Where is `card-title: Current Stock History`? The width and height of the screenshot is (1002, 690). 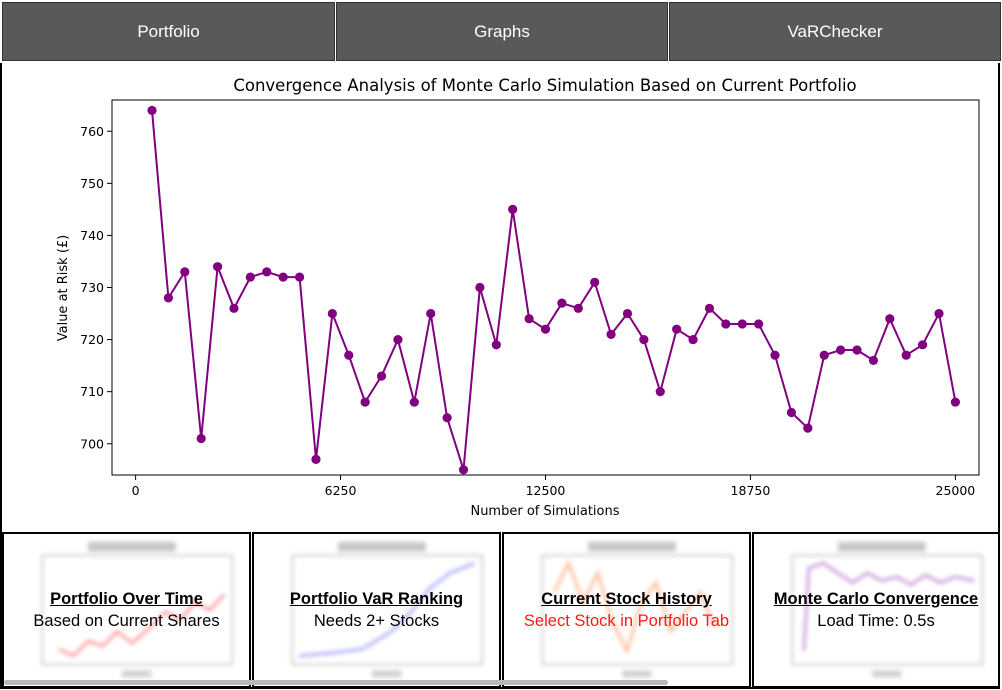
card-title: Current Stock History is located at coordinates (626, 599).